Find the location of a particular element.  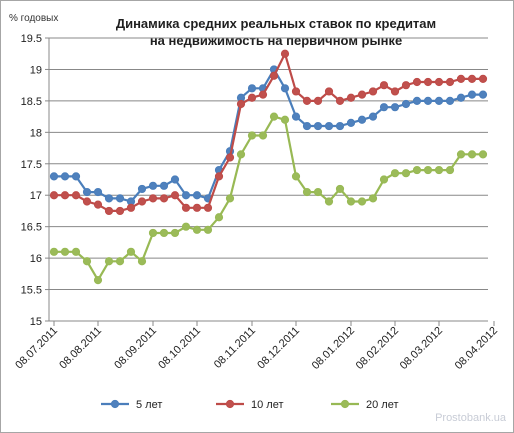

x-tick-label: 08.01.2012 is located at coordinates (333, 348).